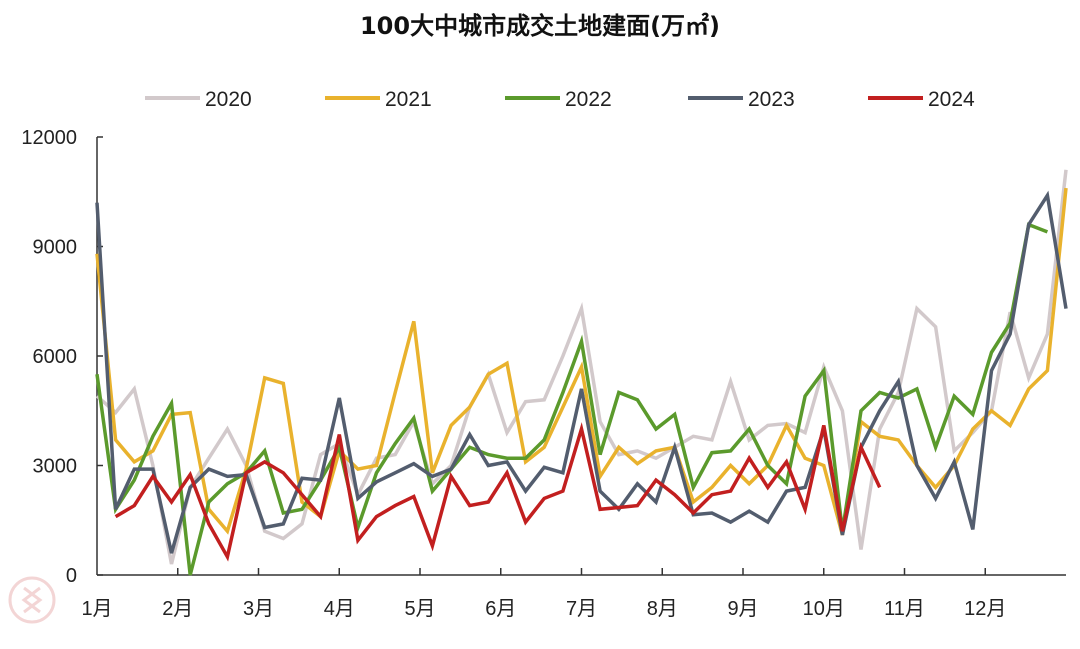 The image size is (1080, 649). What do you see at coordinates (71, 576) in the screenshot?
I see `y-tick-label: 0` at bounding box center [71, 576].